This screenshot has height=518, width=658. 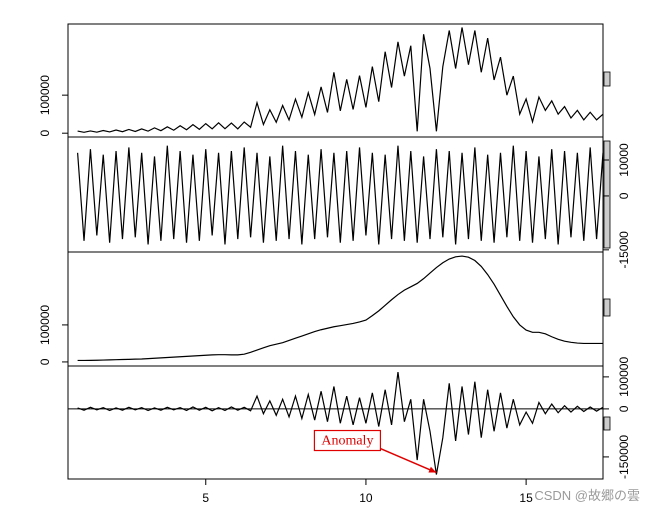 I want to click on x-tick-label: 5, so click(x=205, y=498).